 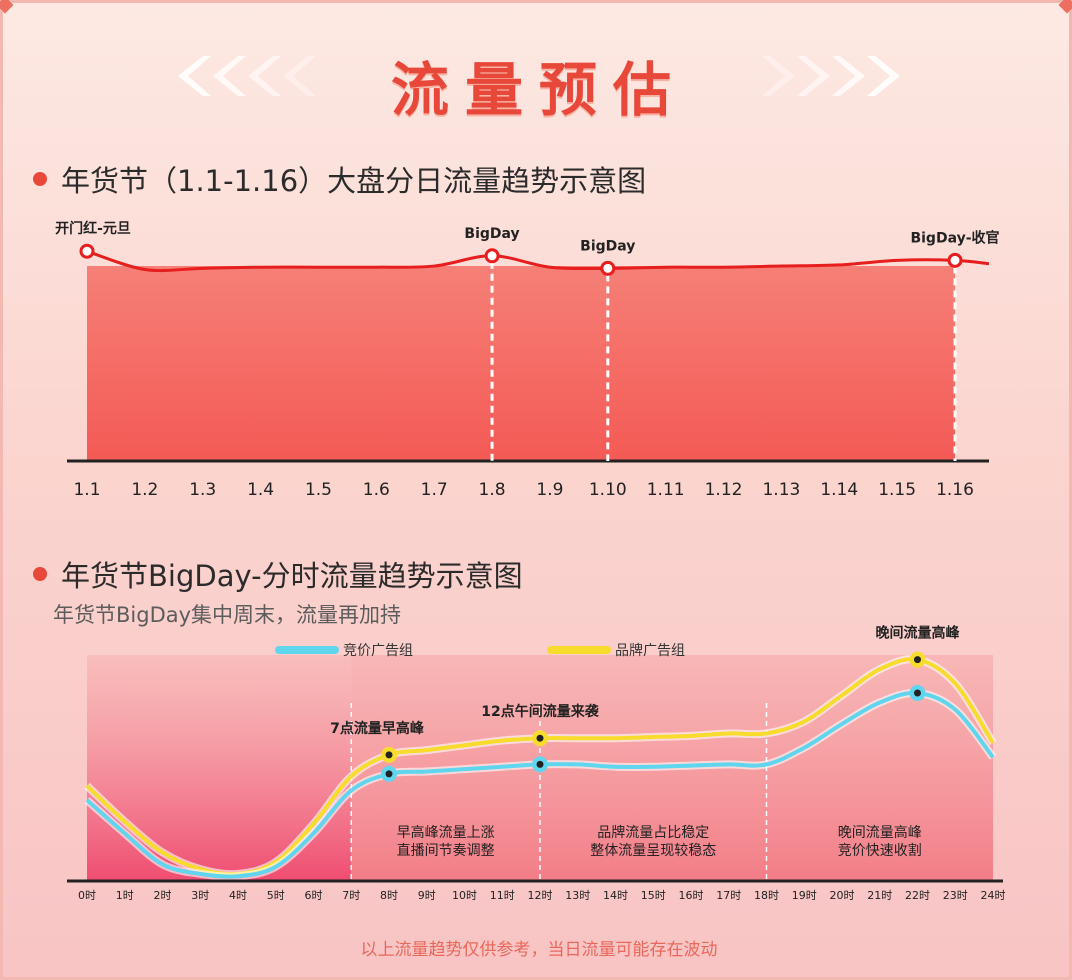 What do you see at coordinates (260, 490) in the screenshot?
I see `x-tick-label: 1.4` at bounding box center [260, 490].